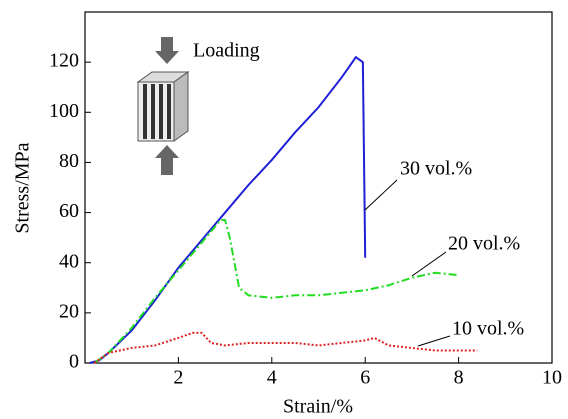  What do you see at coordinates (436, 169) in the screenshot?
I see `series-label: 30 vol.%` at bounding box center [436, 169].